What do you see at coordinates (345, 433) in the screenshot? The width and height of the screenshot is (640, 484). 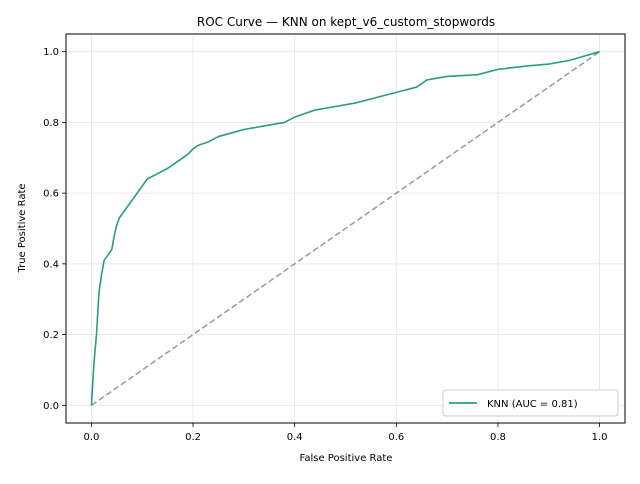 I see `x-ticks: 0.0 0.2 0.4 0.6 0.8 1.0` at bounding box center [345, 433].